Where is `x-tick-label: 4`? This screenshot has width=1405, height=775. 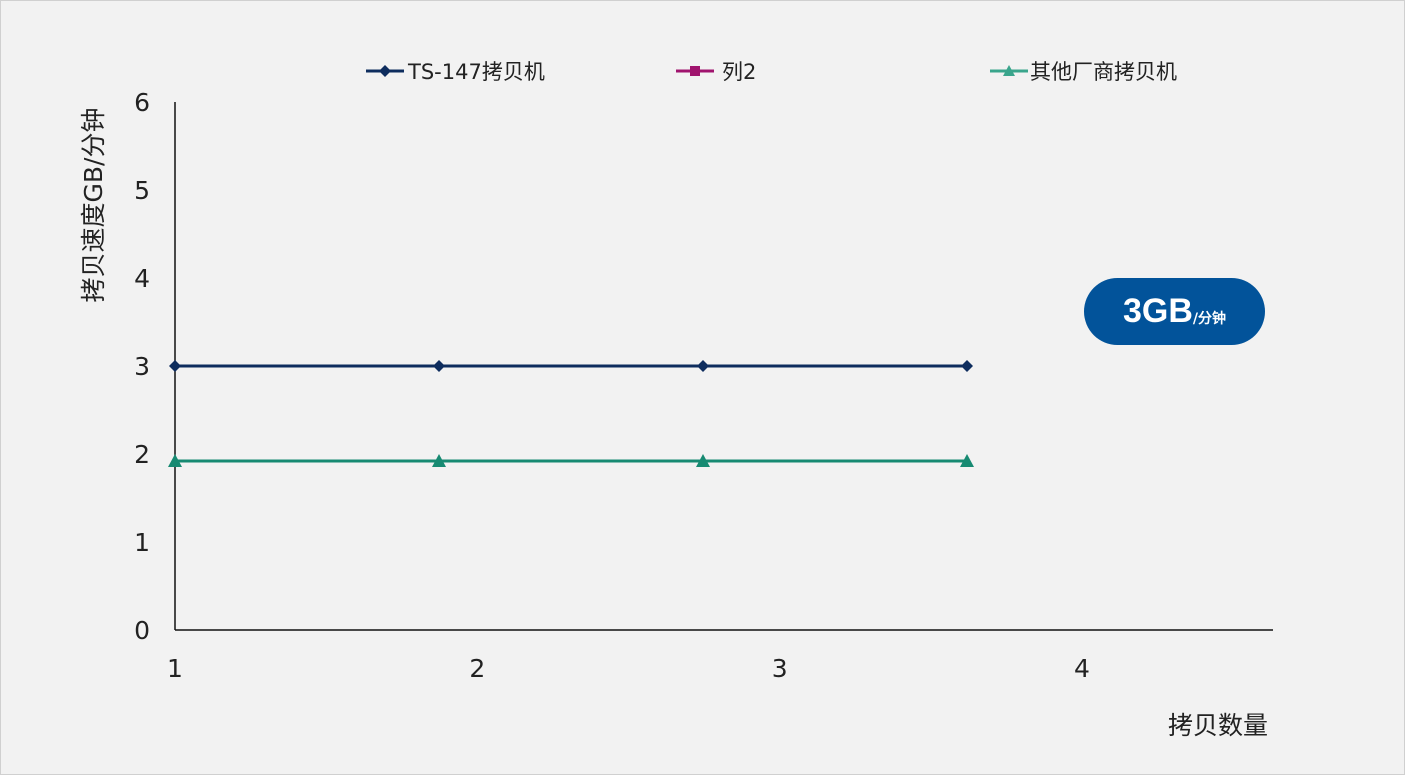
x-tick-label: 4 is located at coordinates (1082, 668).